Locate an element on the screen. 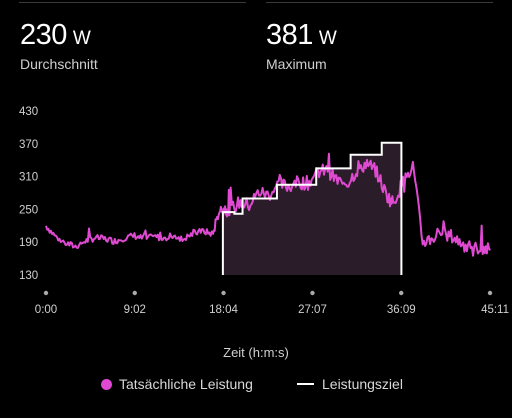  legend-item-actual: Tatsächliche Leistung is located at coordinates (177, 384).